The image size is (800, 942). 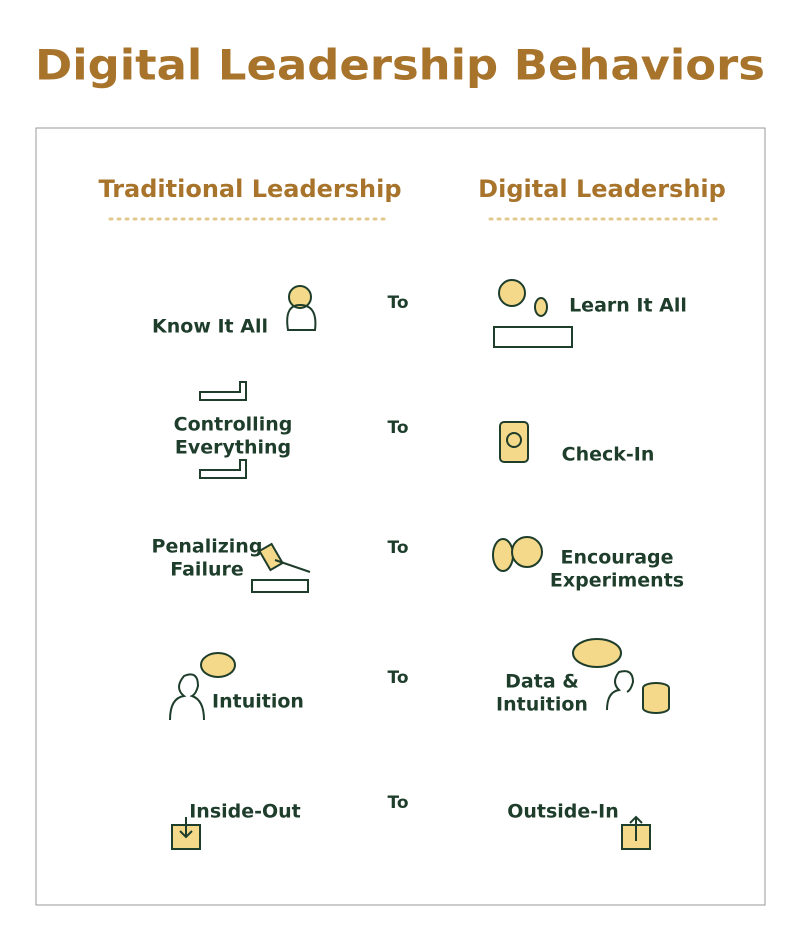 What do you see at coordinates (249, 189) in the screenshot?
I see `column-header: Traditional Leadership` at bounding box center [249, 189].